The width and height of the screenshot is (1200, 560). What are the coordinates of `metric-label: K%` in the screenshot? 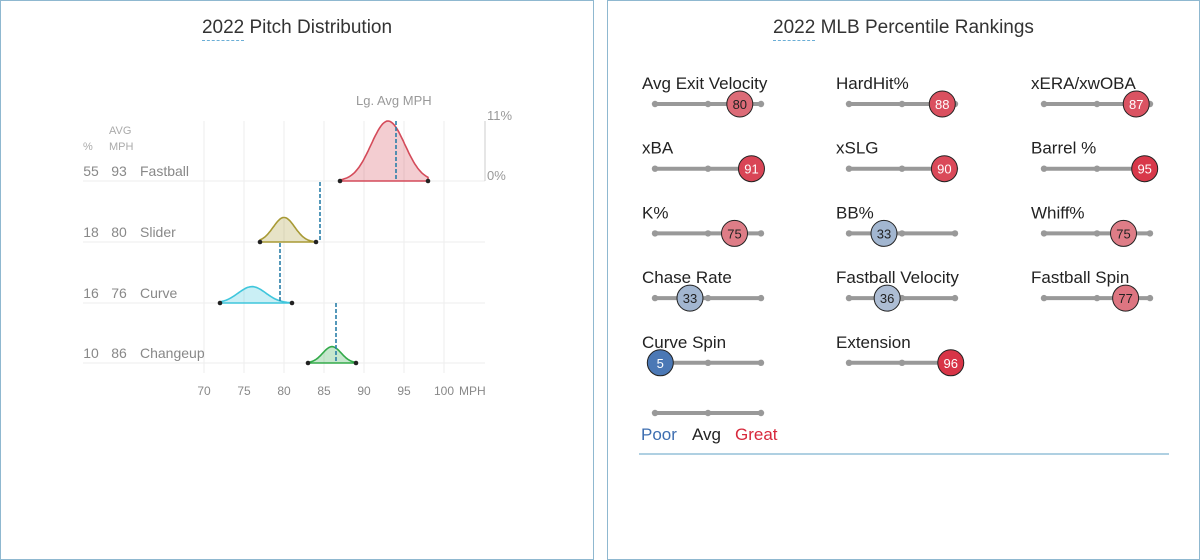 It's located at (655, 212).